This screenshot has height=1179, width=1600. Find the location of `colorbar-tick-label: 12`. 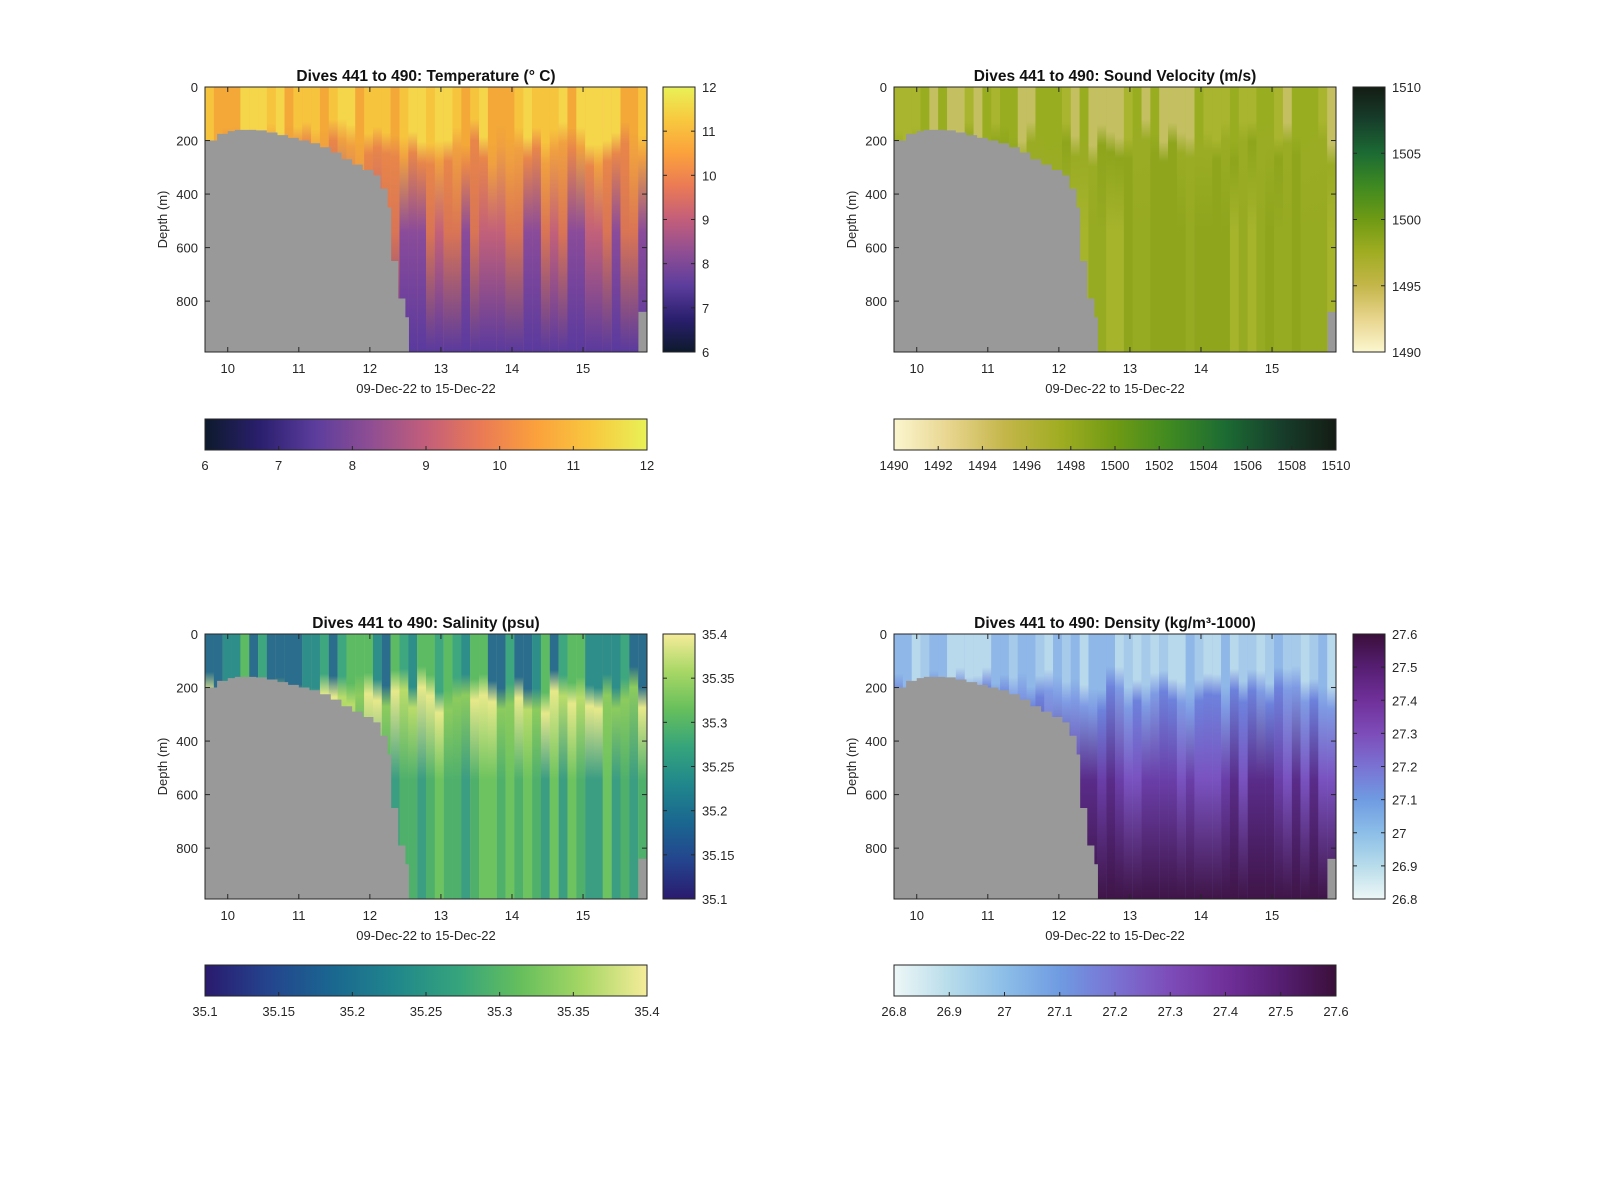

colorbar-tick-label: 12 is located at coordinates (647, 465).